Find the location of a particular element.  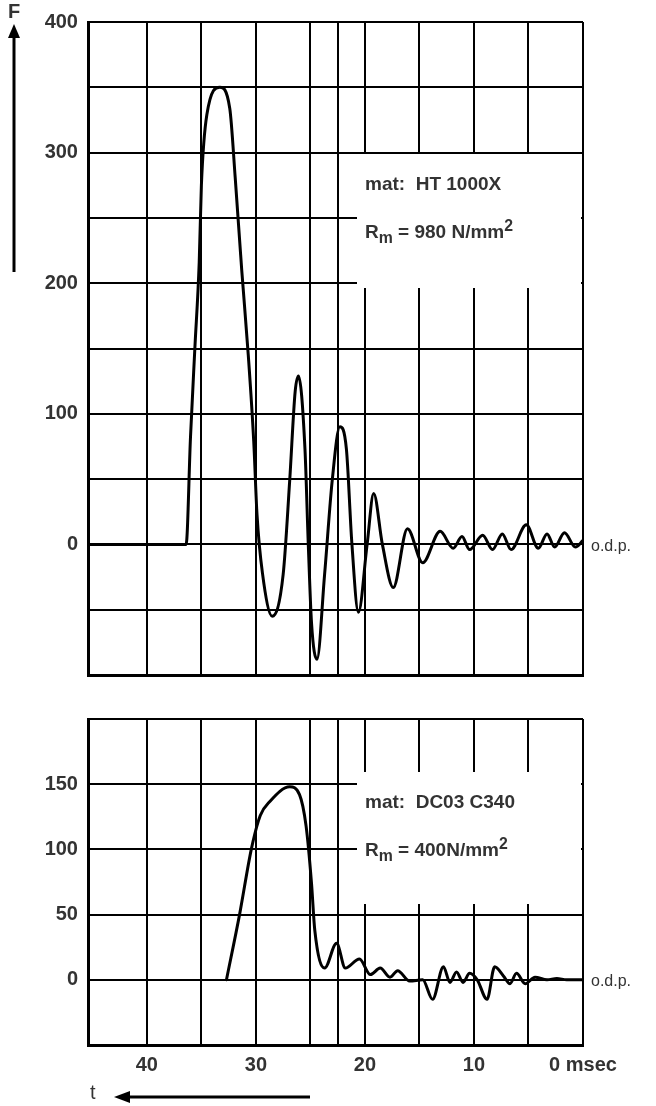

note-box: mat: DC03 C340 R$_{m}$ = 400N/mm$^{2}$ is located at coordinates (469, 838).